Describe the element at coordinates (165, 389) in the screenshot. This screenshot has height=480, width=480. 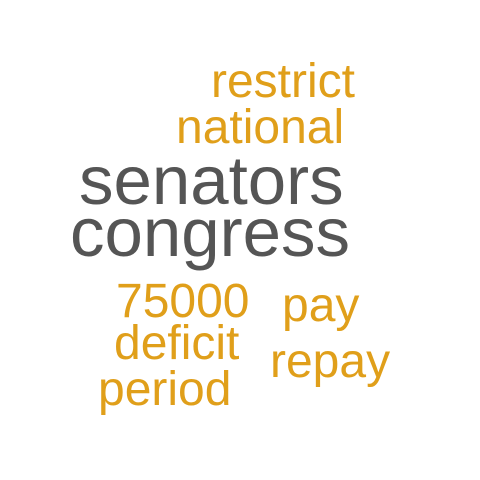
I see `word-period: period` at that location.